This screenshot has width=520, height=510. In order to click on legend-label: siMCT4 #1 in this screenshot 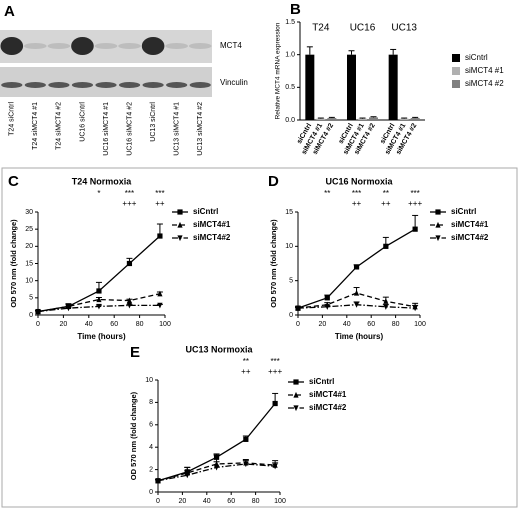, I will do `click(484, 70)`.